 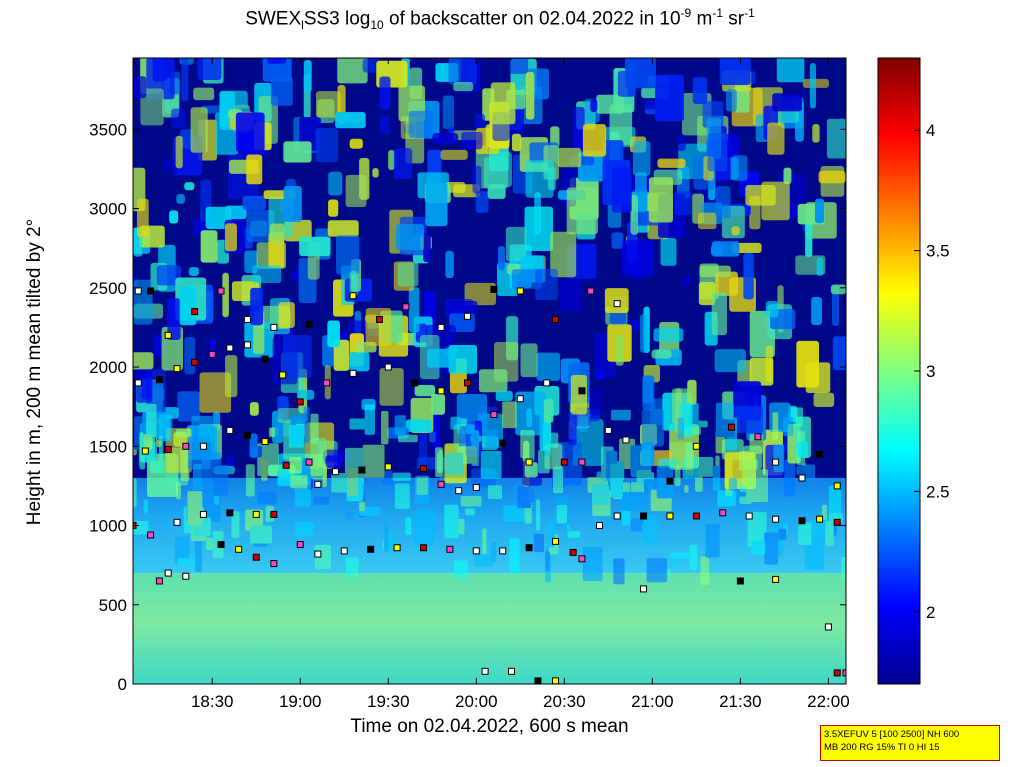 I want to click on title-part: SS3 log, so click(x=337, y=19).